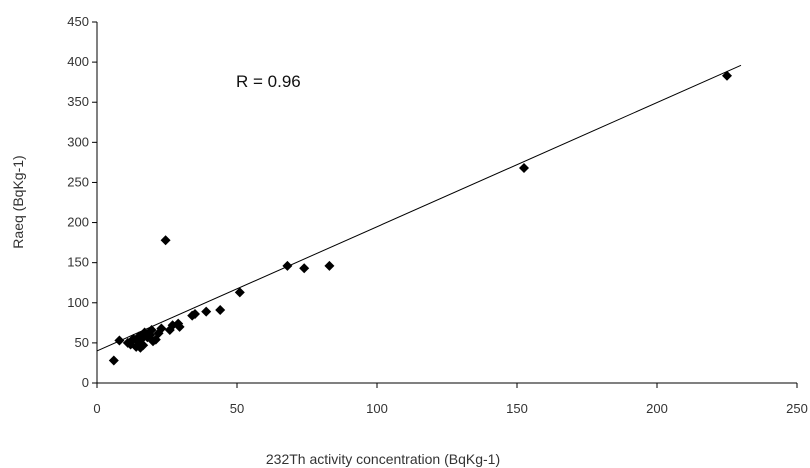 The height and width of the screenshot is (468, 810). I want to click on y-axis: 0 50 100 150 200 250 300 350 400 450, so click(82, 202).